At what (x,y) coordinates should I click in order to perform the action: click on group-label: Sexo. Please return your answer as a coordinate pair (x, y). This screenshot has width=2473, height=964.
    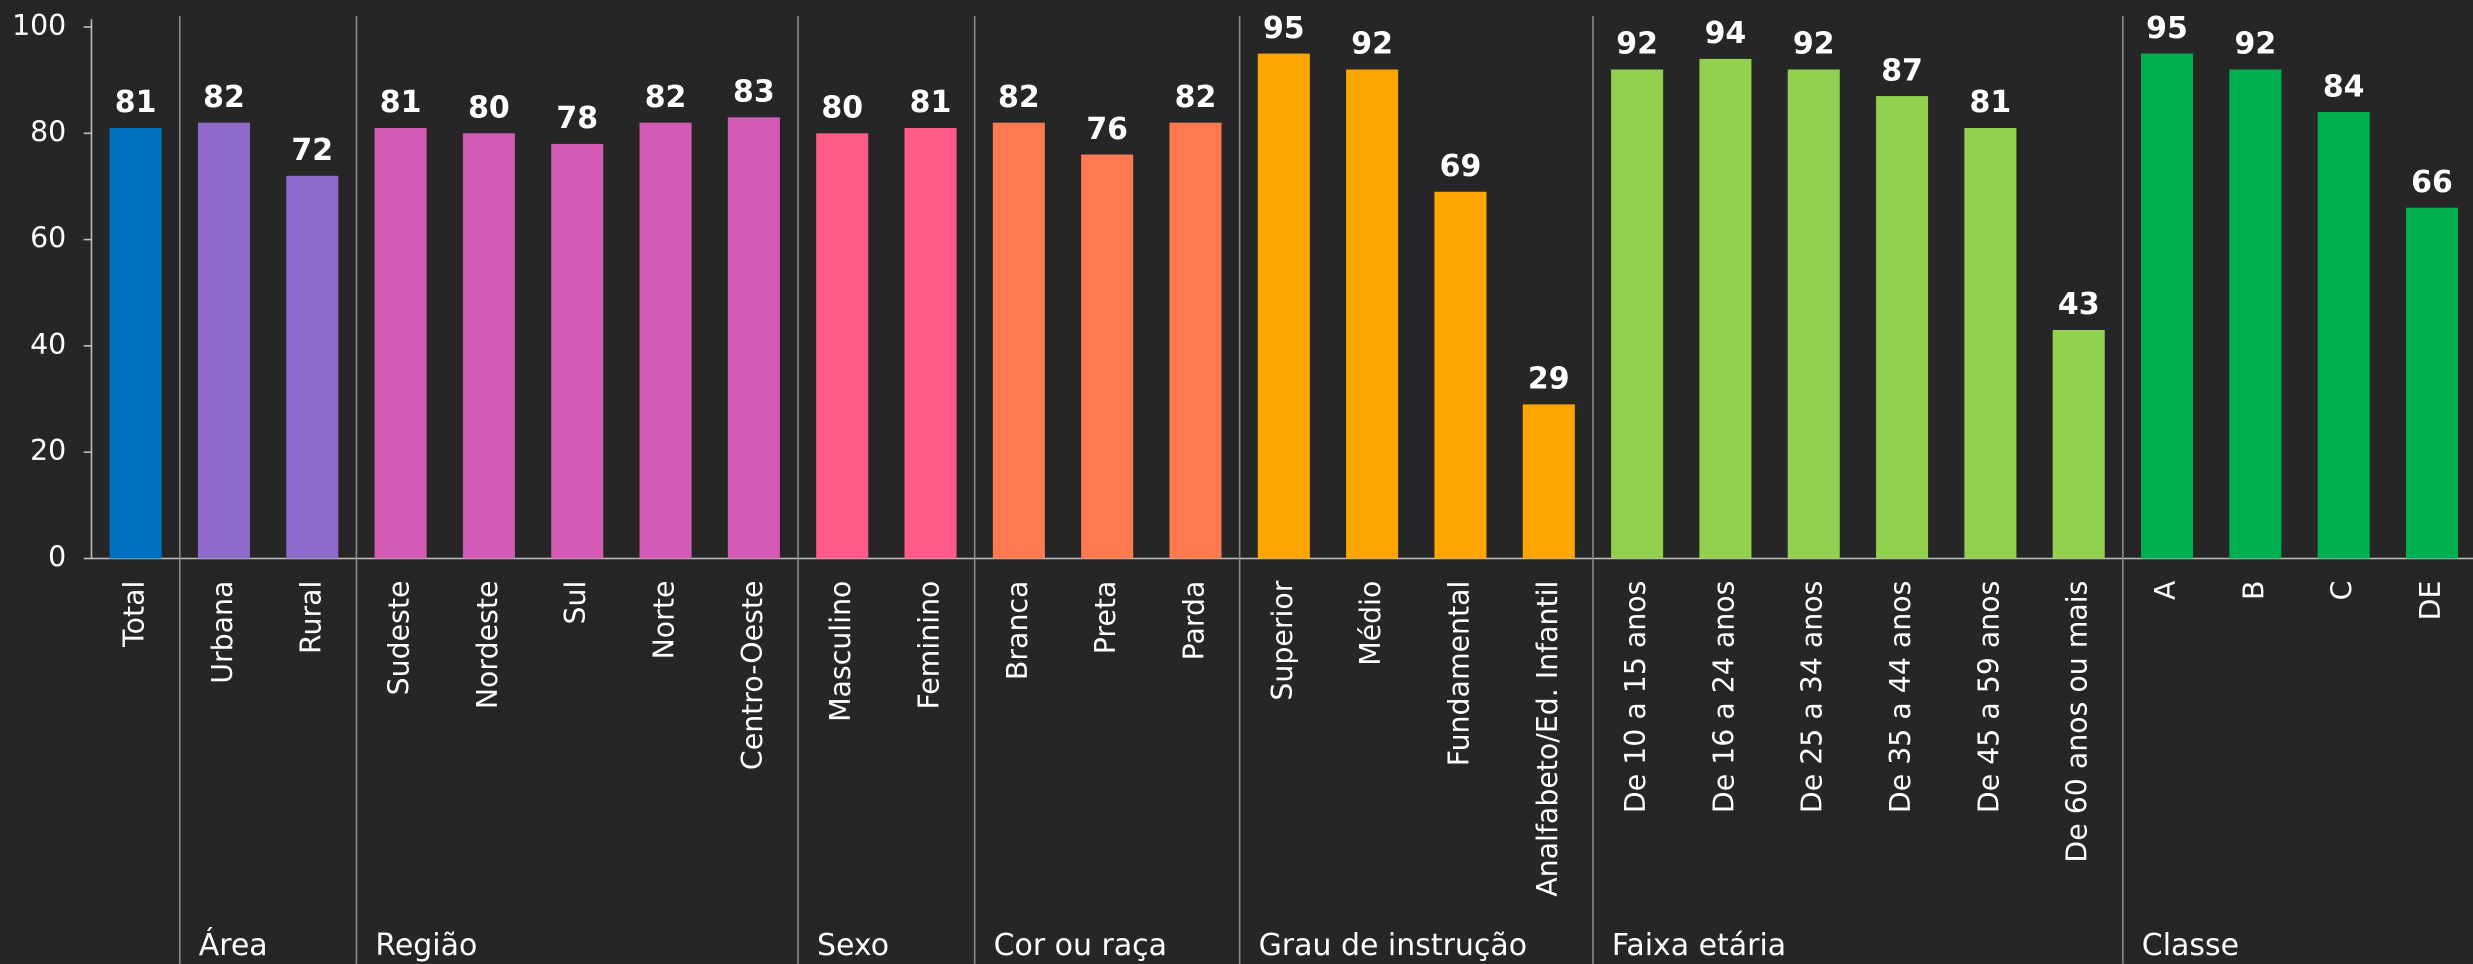
    Looking at the image, I should click on (853, 945).